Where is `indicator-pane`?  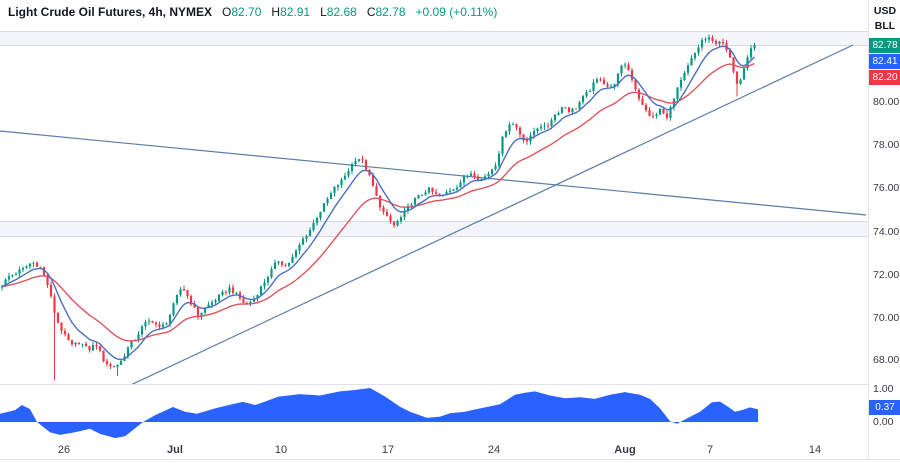
indicator-pane is located at coordinates (434, 412).